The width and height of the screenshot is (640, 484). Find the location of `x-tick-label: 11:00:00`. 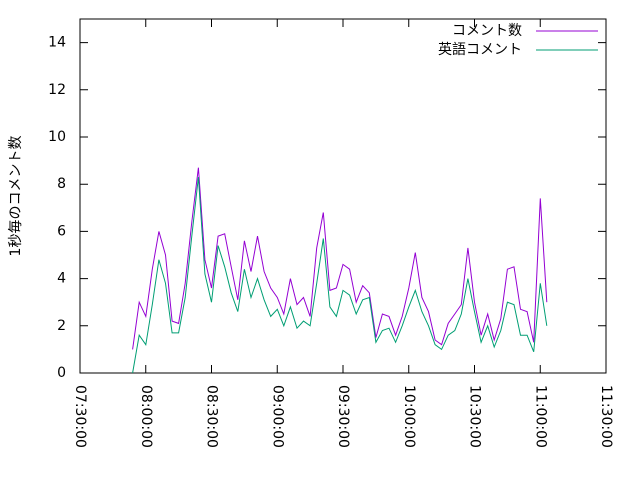

x-tick-label: 11:00:00 is located at coordinates (540, 416).